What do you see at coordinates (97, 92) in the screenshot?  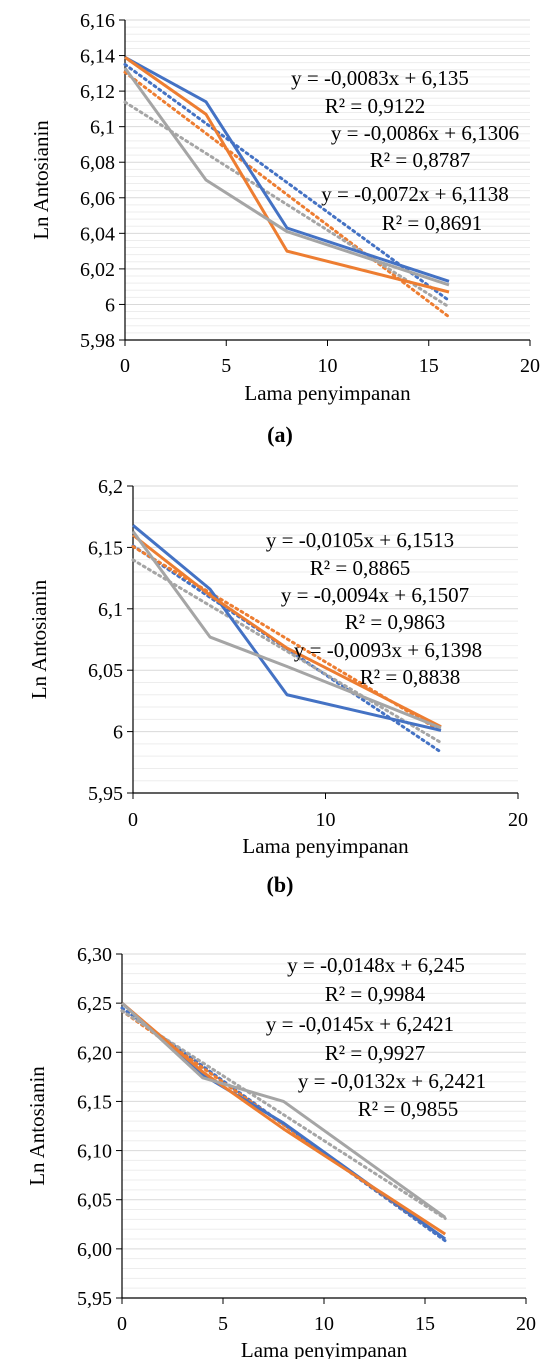 I see `y-tick-label-a: 6,12` at bounding box center [97, 92].